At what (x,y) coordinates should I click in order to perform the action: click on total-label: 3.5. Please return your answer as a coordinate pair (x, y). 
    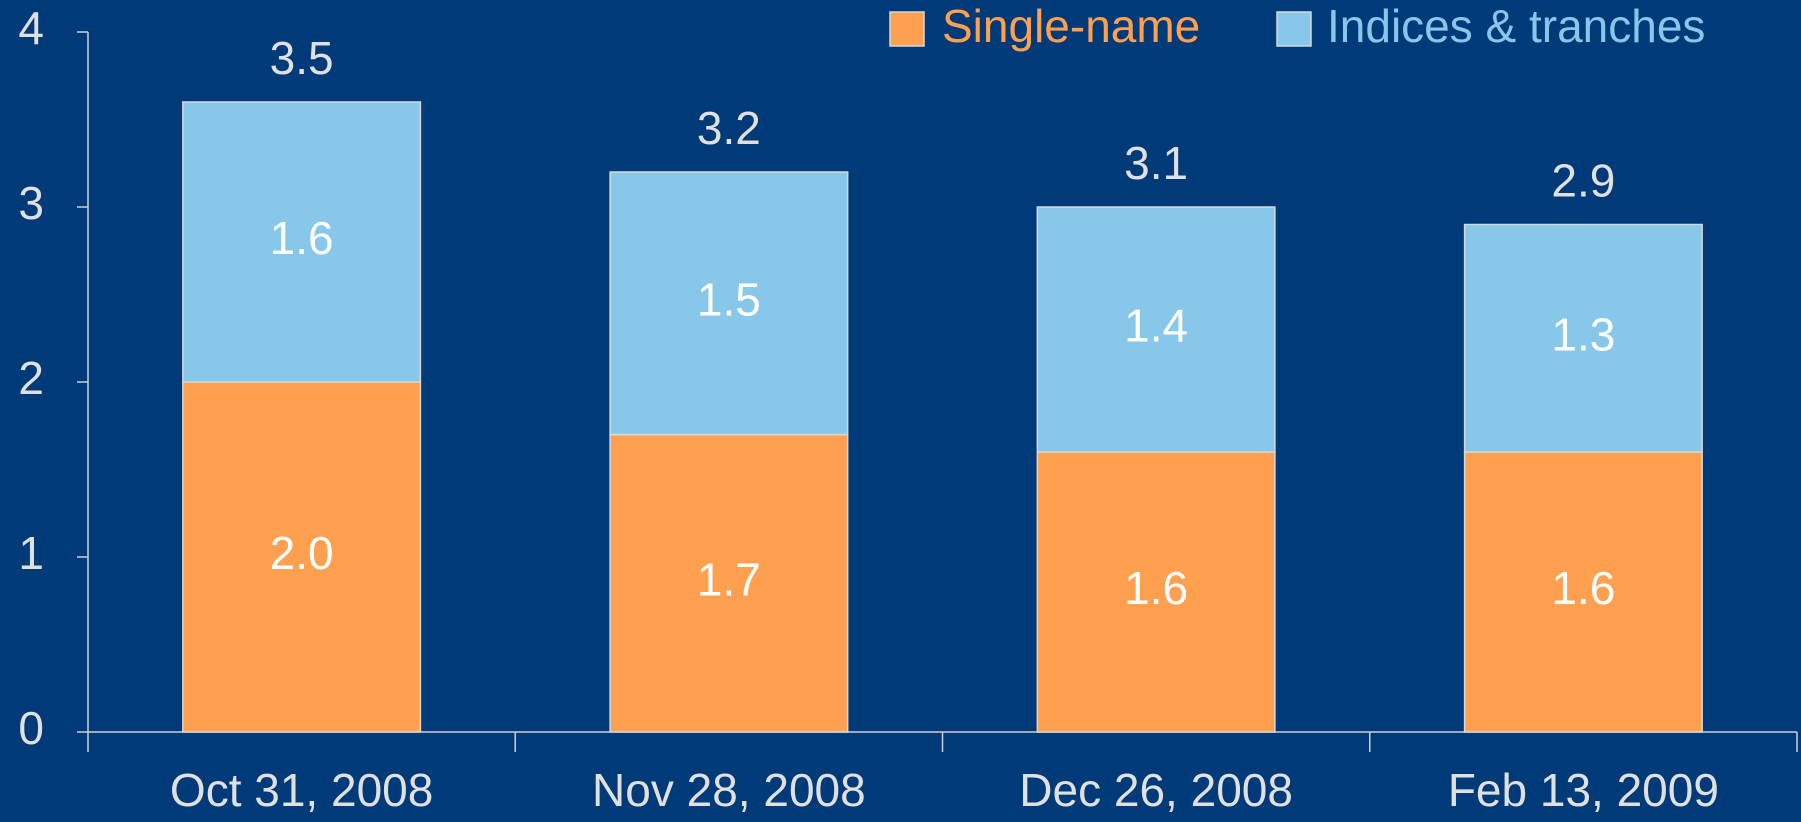
    Looking at the image, I should click on (302, 58).